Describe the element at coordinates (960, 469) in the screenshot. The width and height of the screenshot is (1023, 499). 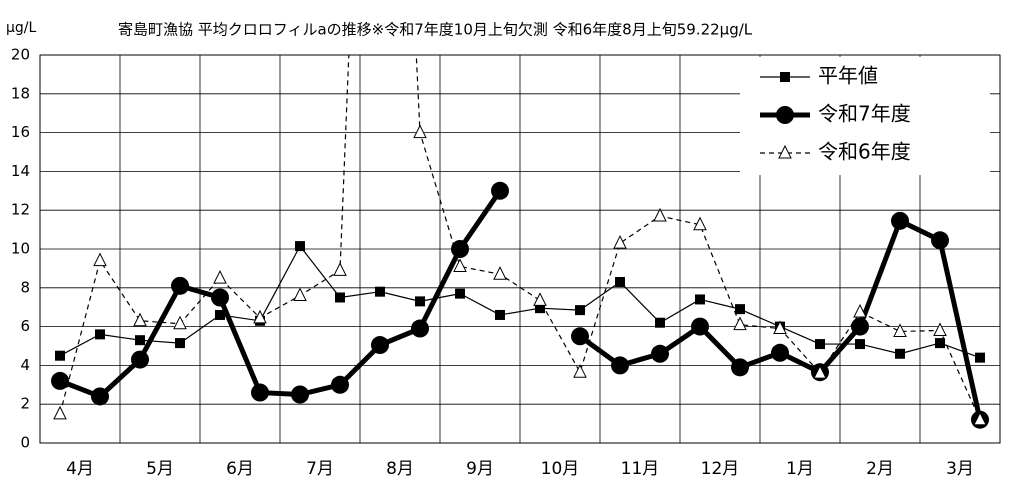
I see `x-tick-label: 3月` at that location.